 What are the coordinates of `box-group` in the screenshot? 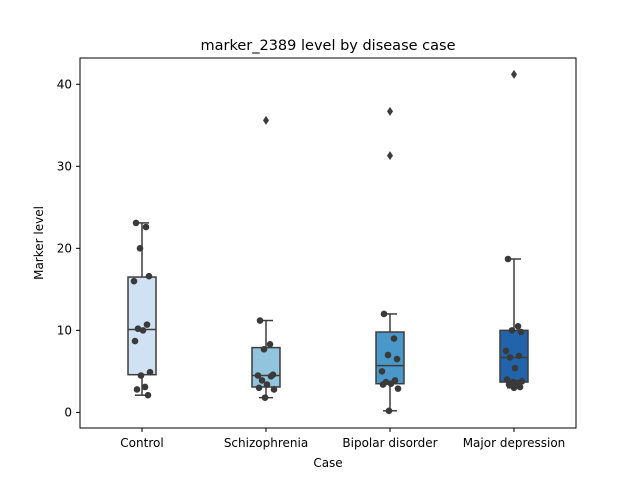 It's located at (142, 309).